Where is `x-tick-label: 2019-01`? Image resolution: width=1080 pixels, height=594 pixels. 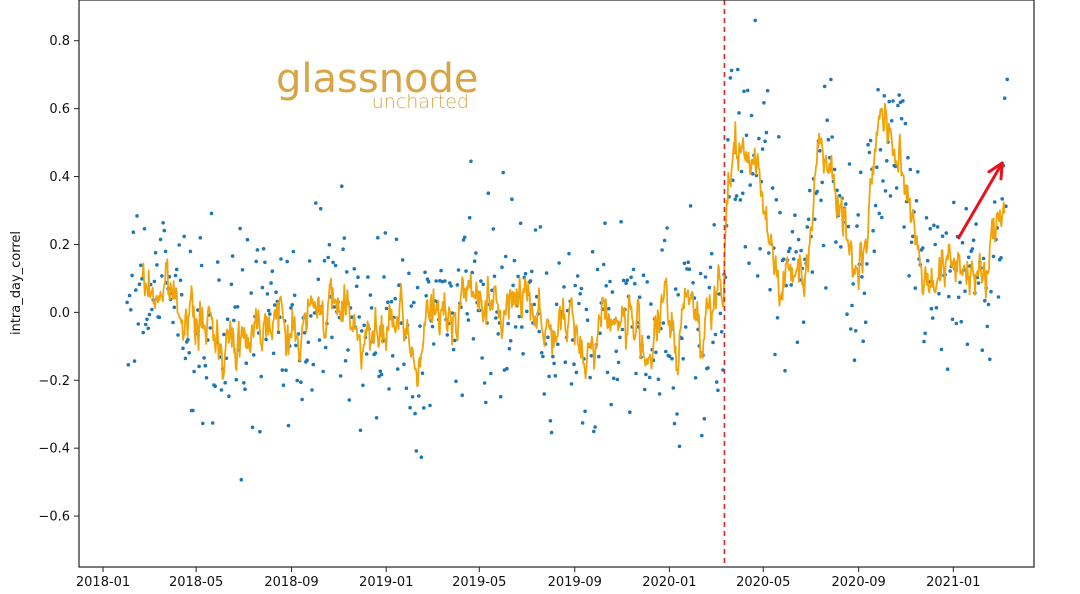 x-tick-label: 2019-01 is located at coordinates (386, 582).